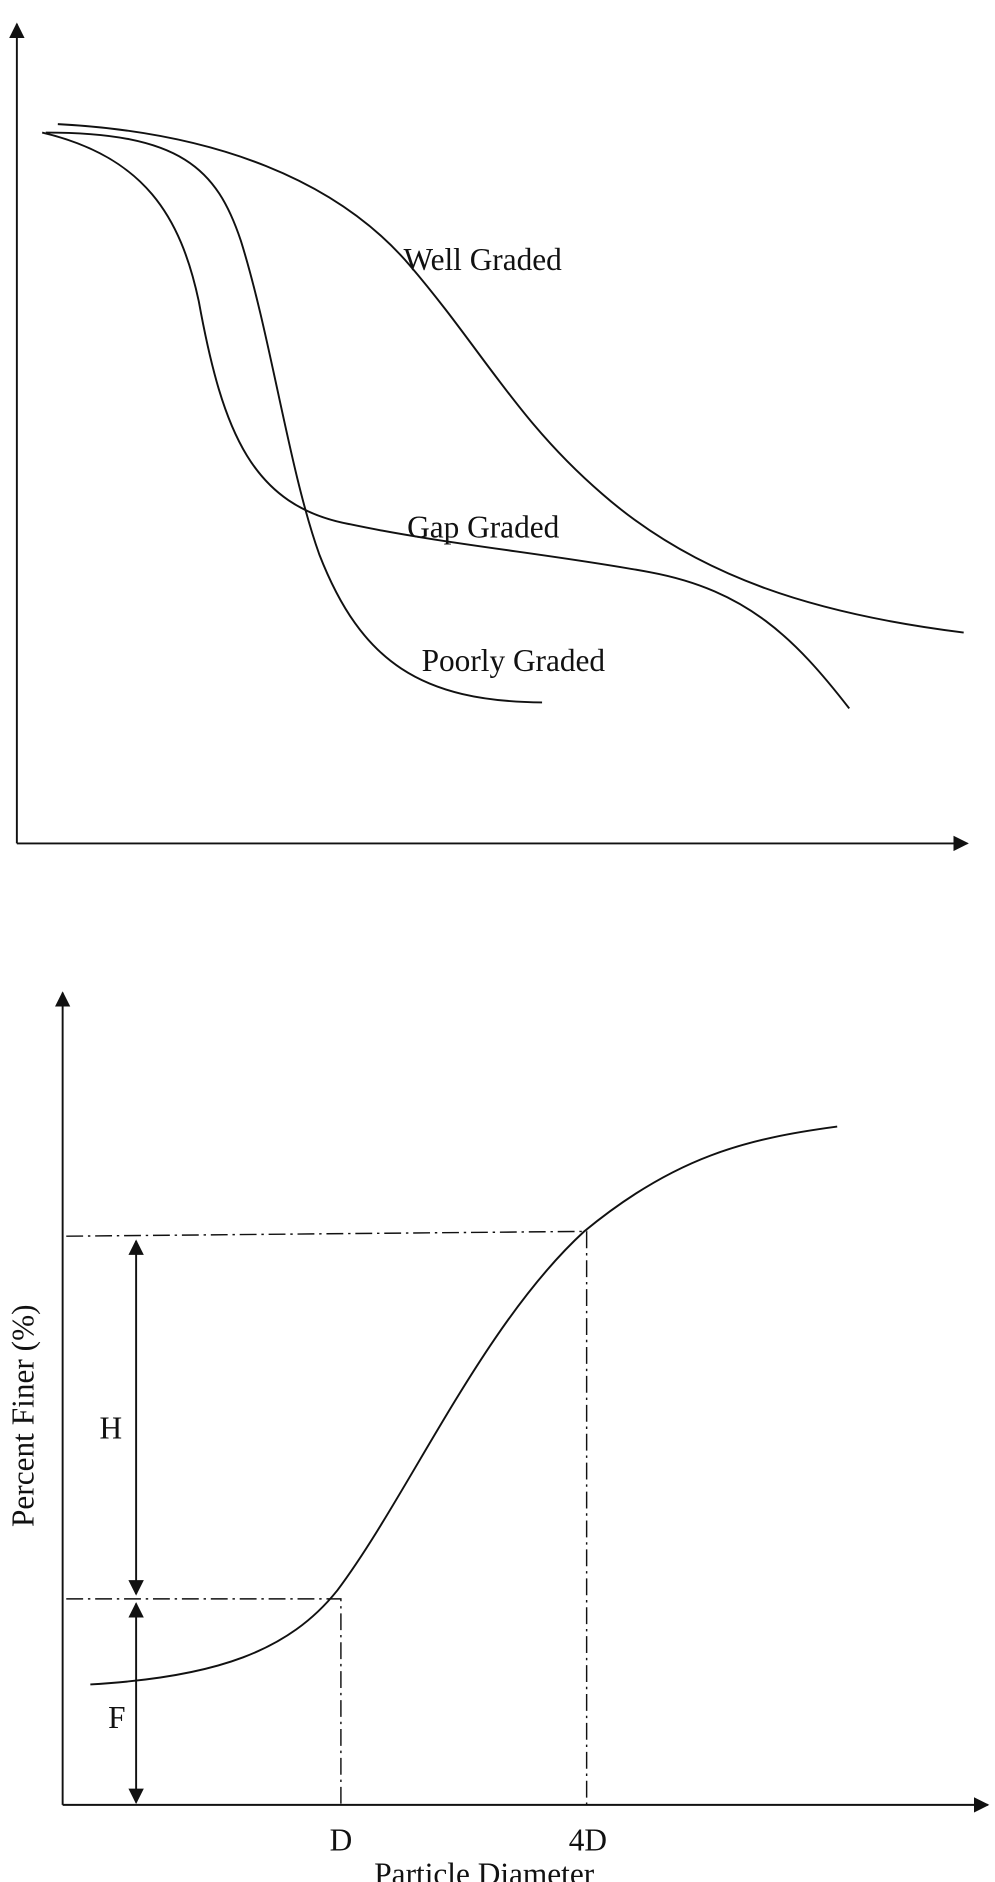  Describe the element at coordinates (514, 660) in the screenshot. I see `curve-label: Poorly Graded` at that location.